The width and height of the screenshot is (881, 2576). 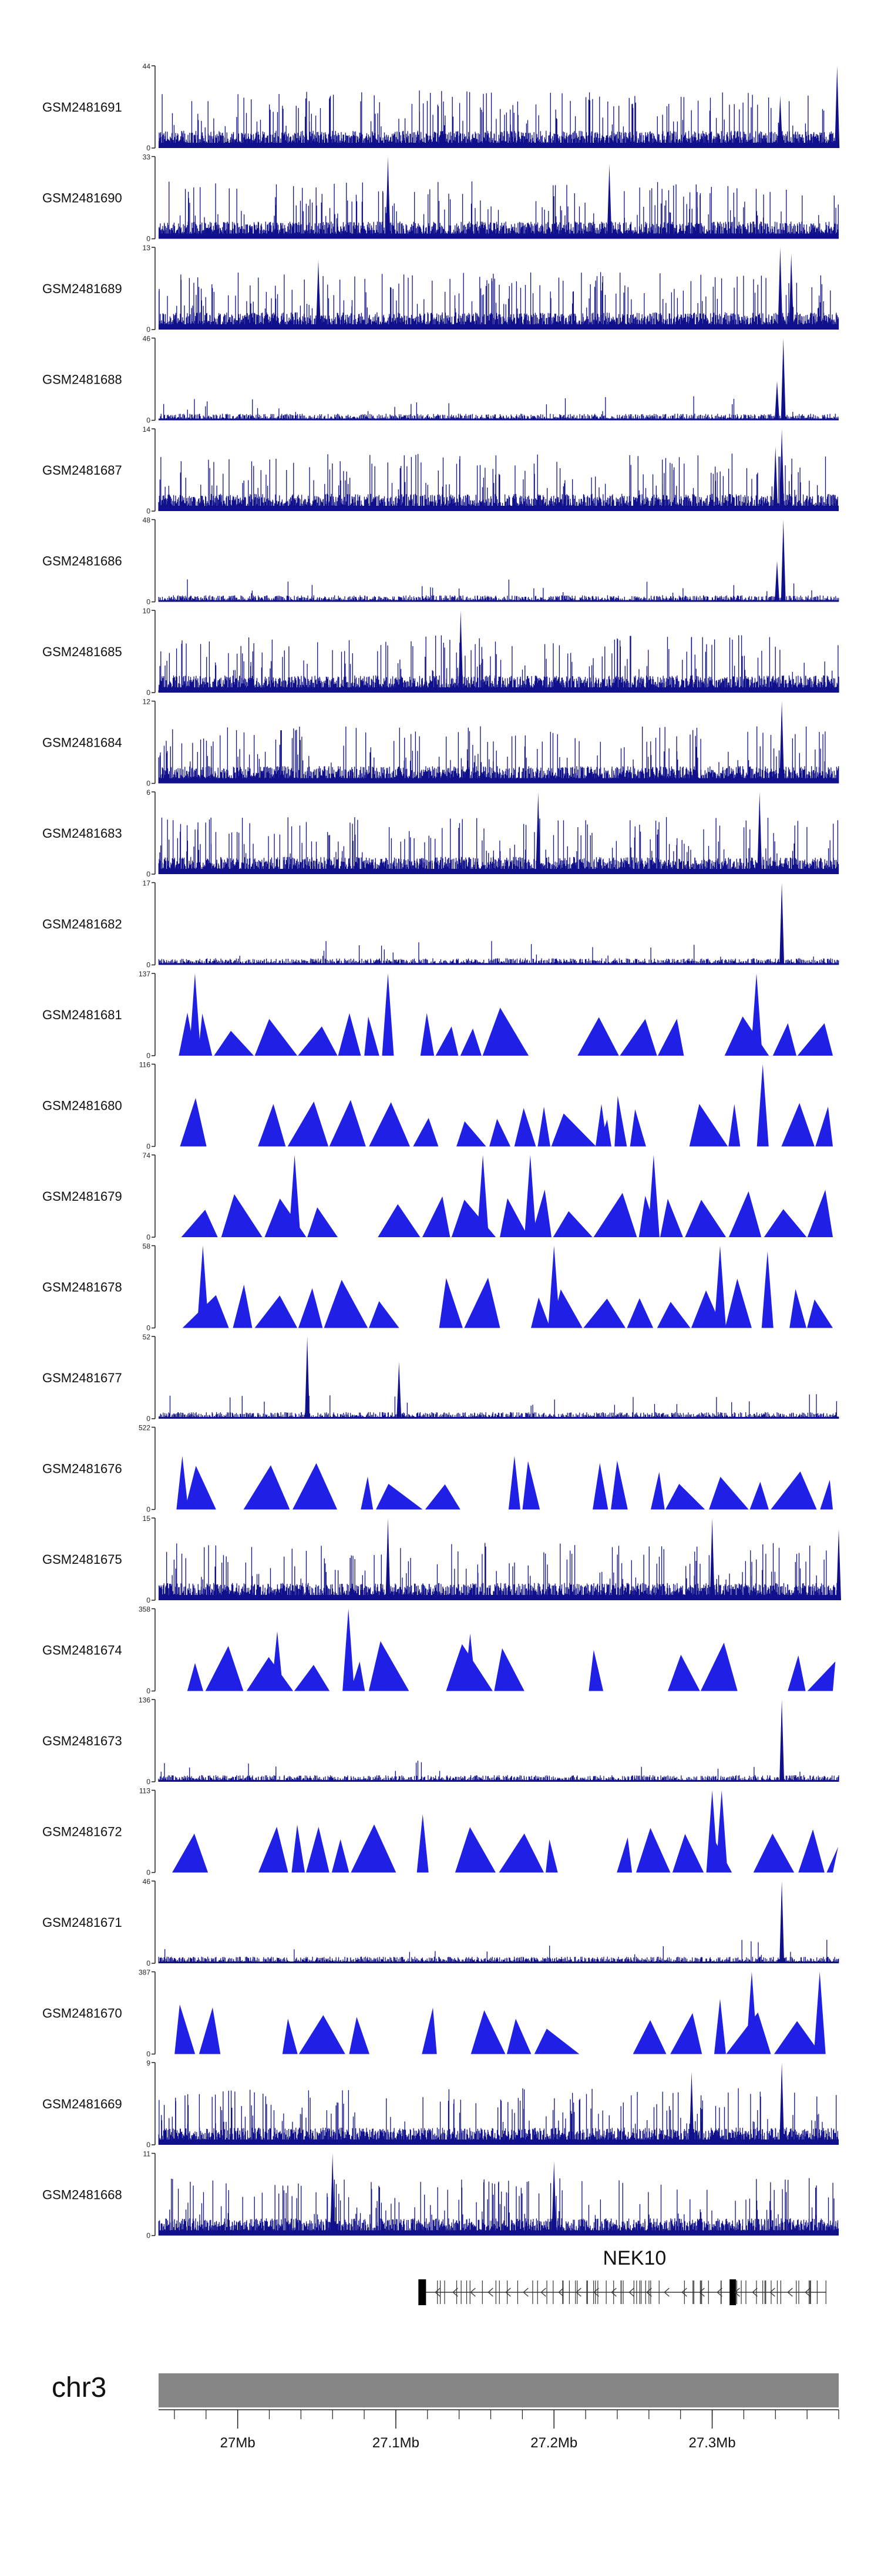 I want to click on y-axis-max-label: 136, so click(x=145, y=1700).